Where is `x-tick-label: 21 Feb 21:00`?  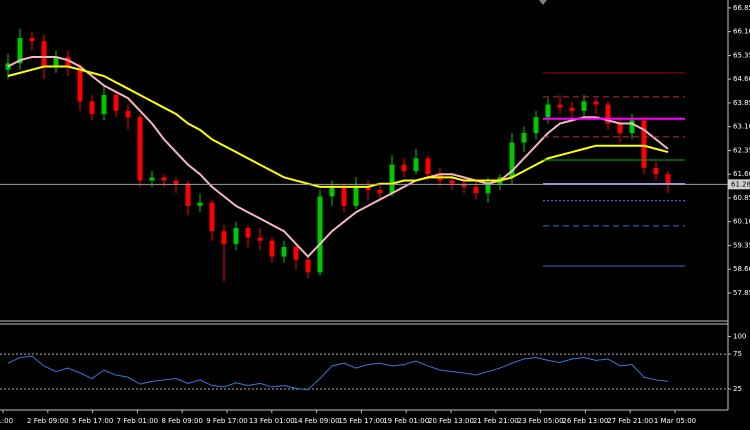
x-tick-label: 21 Feb 21:00 is located at coordinates (496, 421).